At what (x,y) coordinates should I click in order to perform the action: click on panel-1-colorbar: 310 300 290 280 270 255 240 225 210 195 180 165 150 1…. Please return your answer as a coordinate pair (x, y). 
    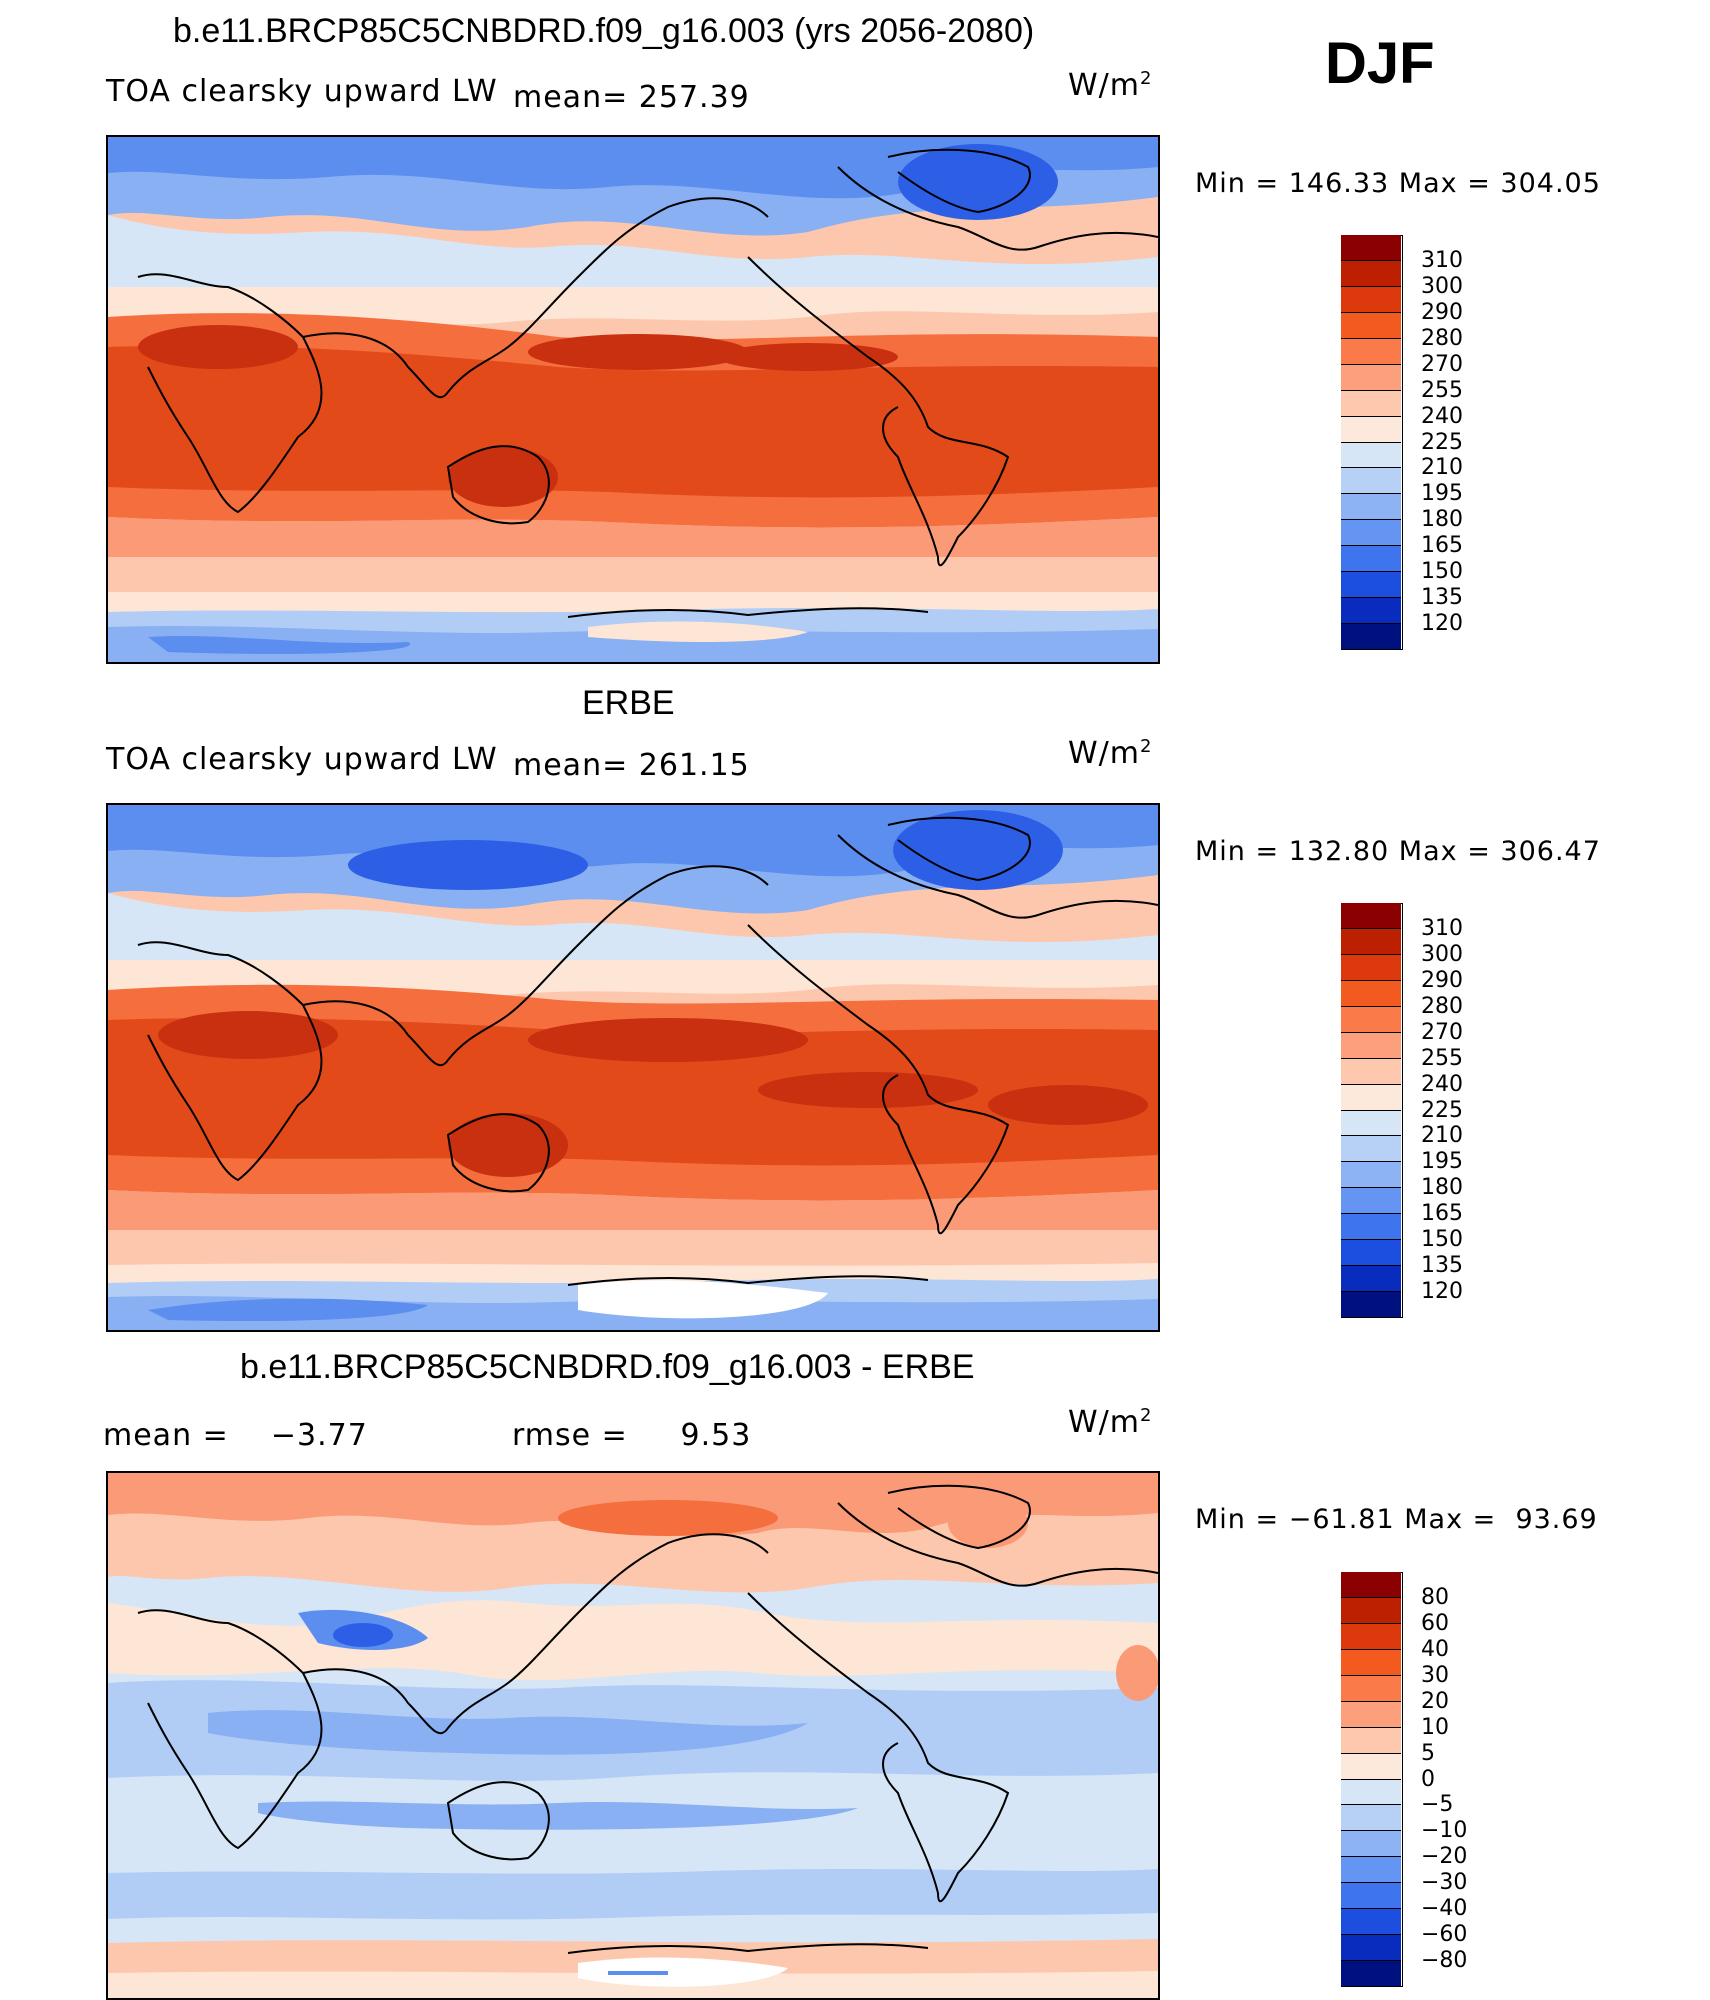
    Looking at the image, I should click on (1402, 442).